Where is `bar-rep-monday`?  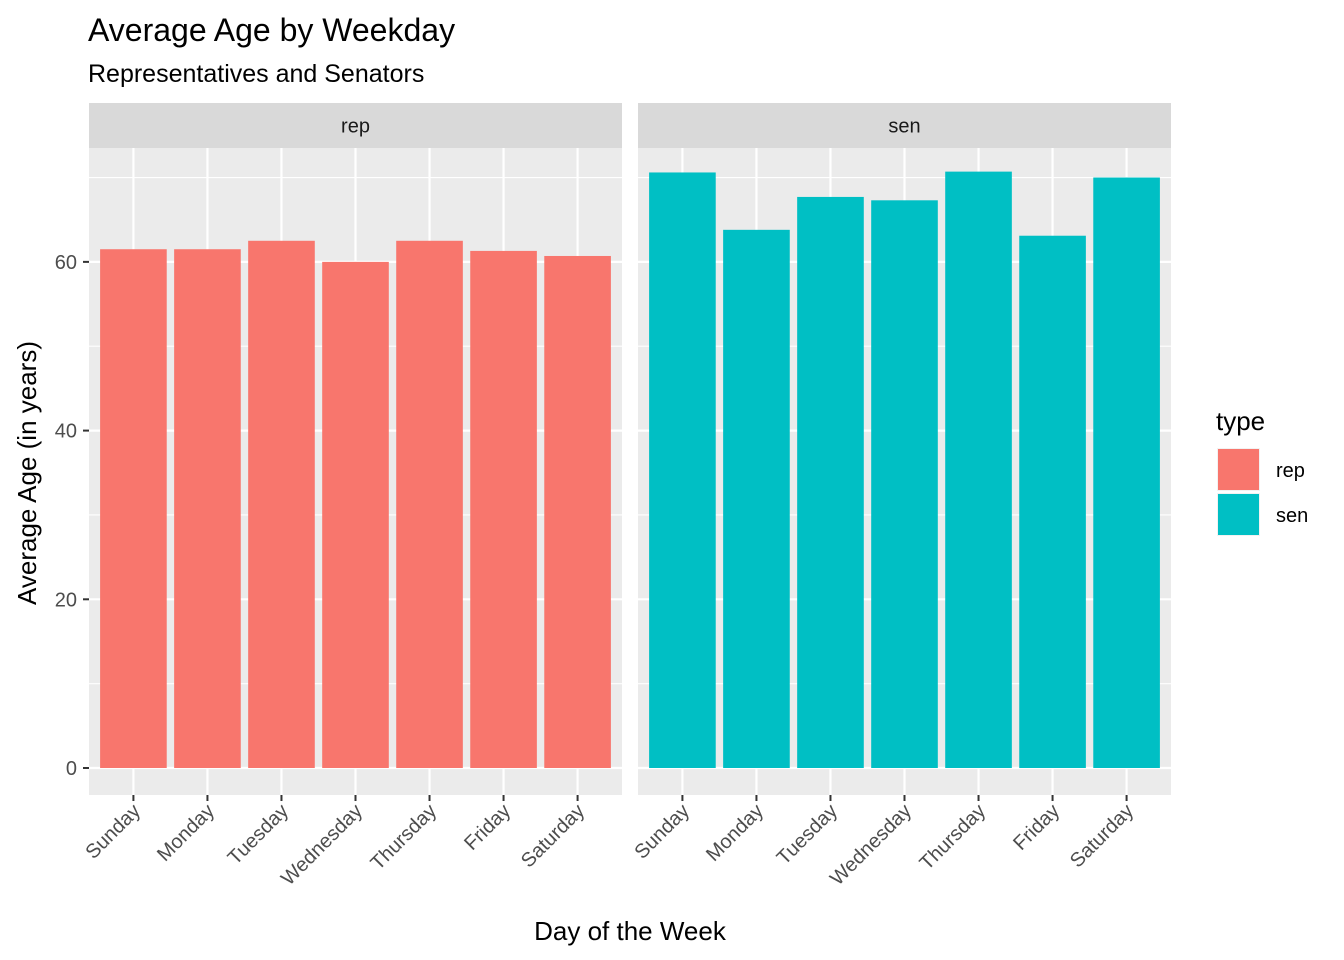
bar-rep-monday is located at coordinates (207, 509).